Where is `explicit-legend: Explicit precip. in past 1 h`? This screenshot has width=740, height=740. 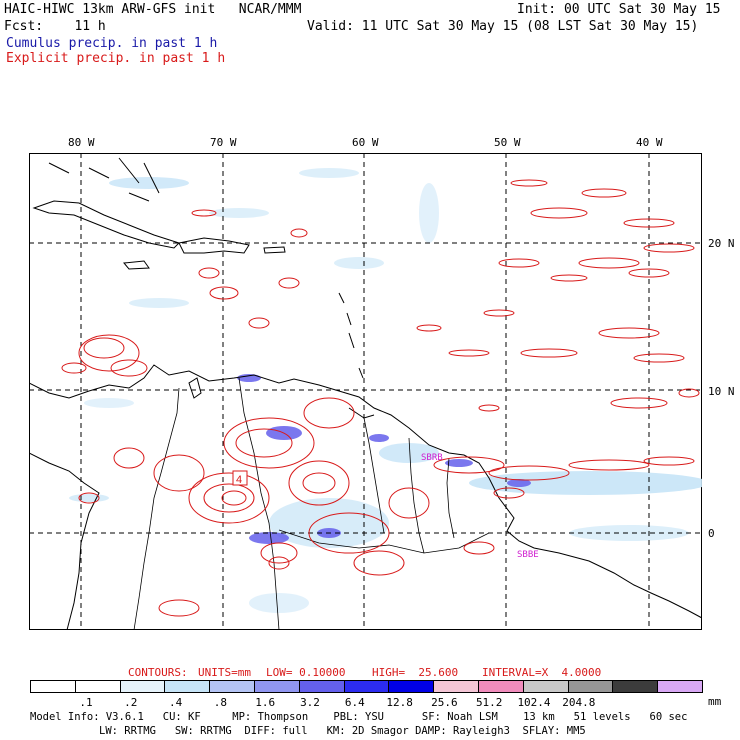 explicit-legend: Explicit precip. in past 1 h is located at coordinates (116, 58).